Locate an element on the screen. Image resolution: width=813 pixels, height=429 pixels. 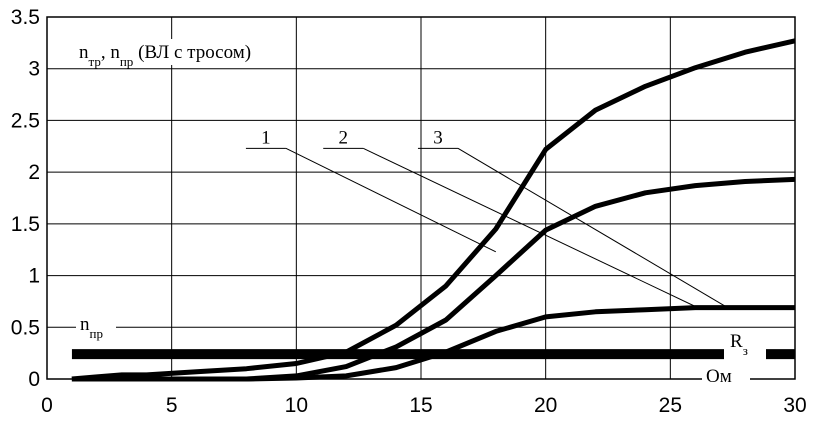
annotation-bg is located at coordinates (182, 52).